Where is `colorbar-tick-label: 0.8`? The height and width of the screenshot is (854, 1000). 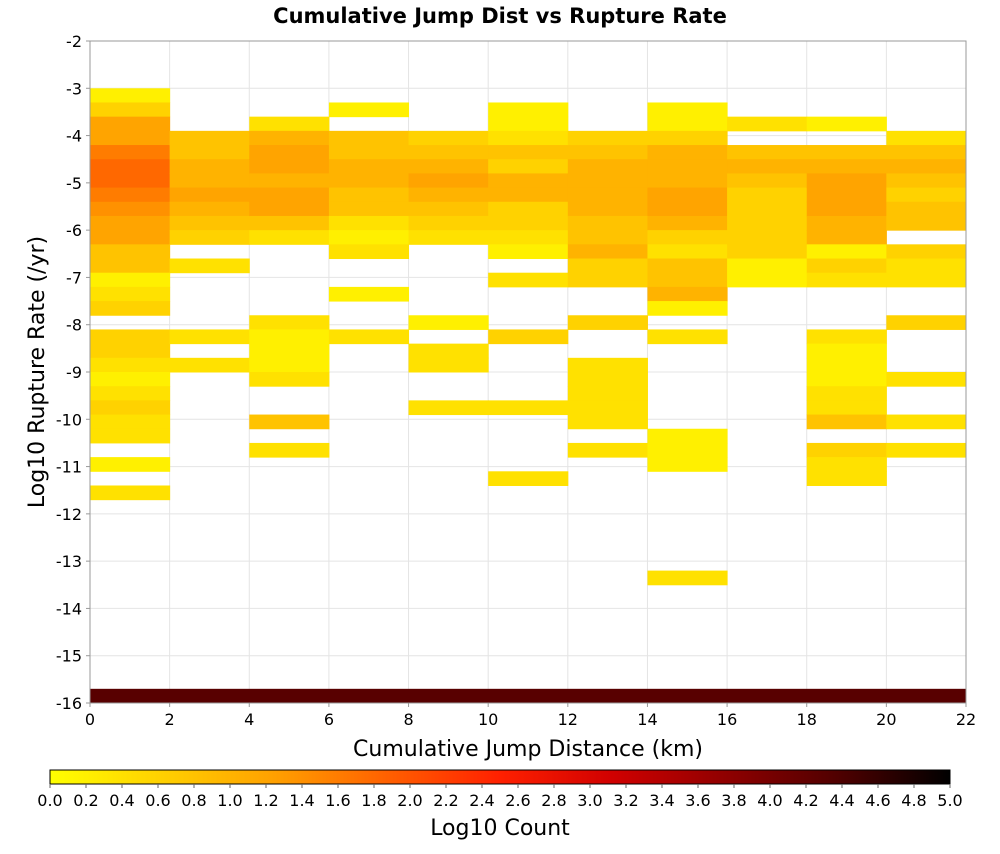
colorbar-tick-label: 0.8 is located at coordinates (193, 800).